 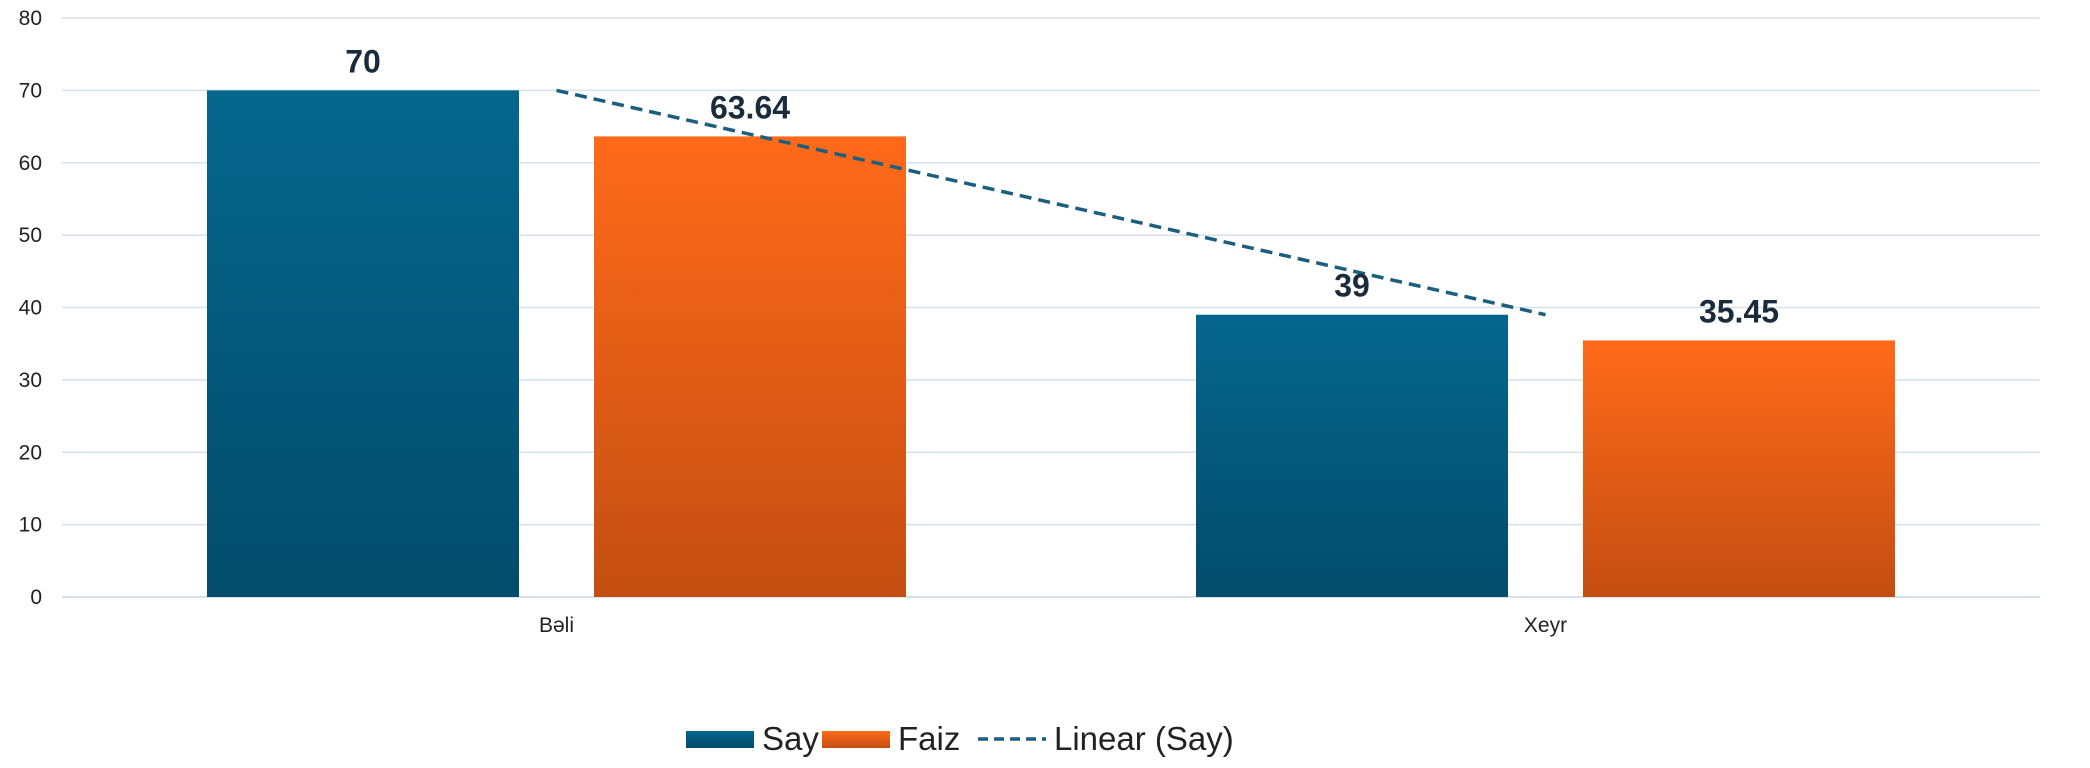 What do you see at coordinates (750, 107) in the screenshot?
I see `data-label: 63.64` at bounding box center [750, 107].